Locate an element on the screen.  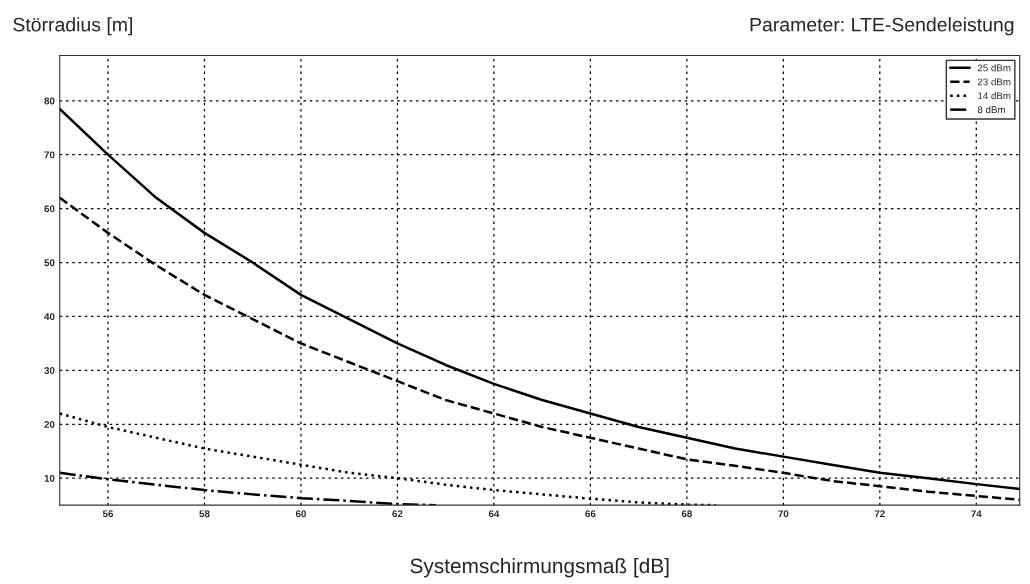
legend-label: 8 dBm is located at coordinates (991, 110).